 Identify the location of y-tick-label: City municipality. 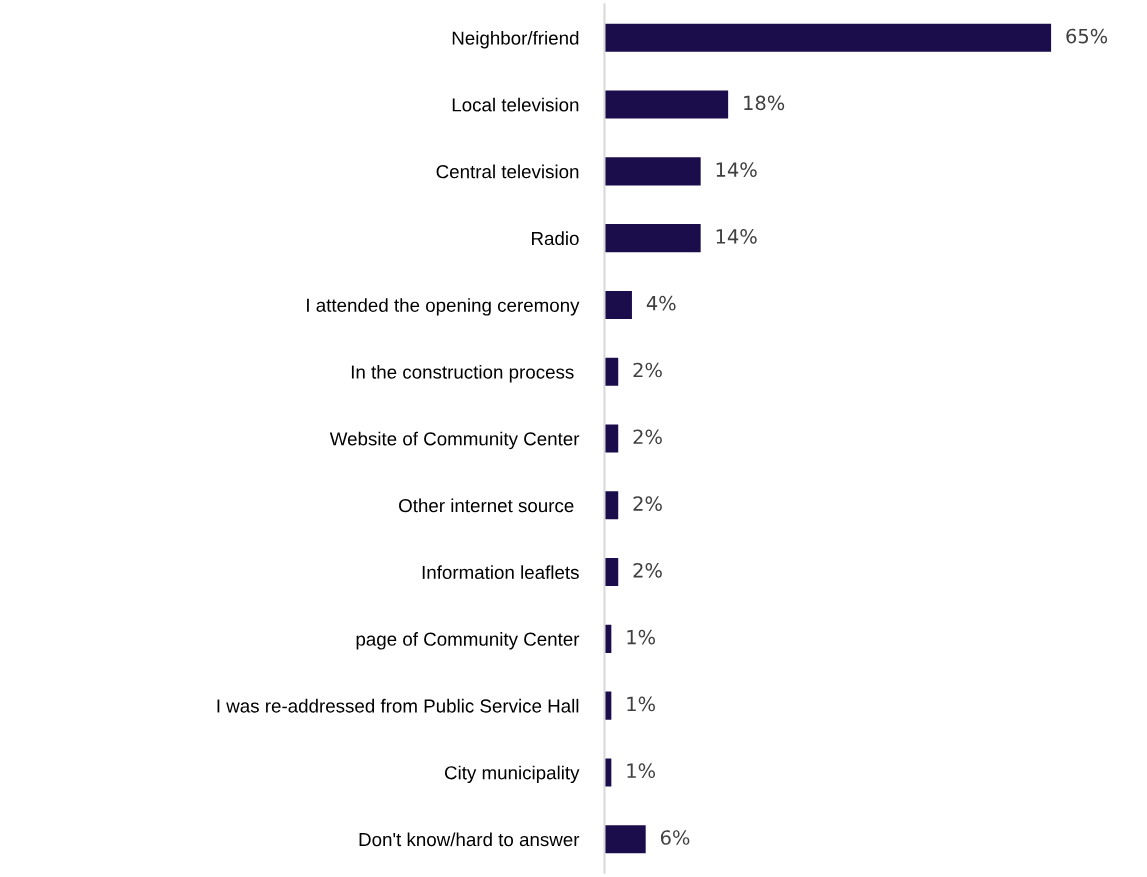
(512, 774).